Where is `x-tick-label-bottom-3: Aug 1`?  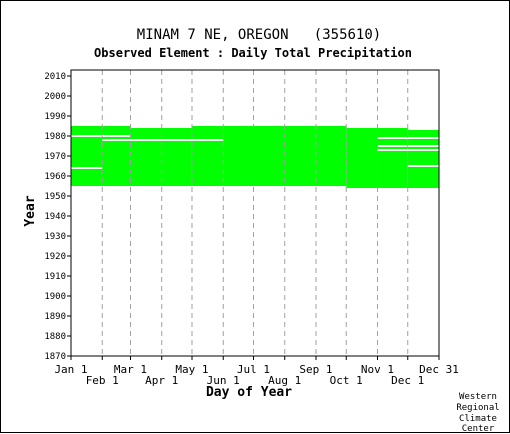
x-tick-label-bottom-3: Aug 1 is located at coordinates (284, 380).